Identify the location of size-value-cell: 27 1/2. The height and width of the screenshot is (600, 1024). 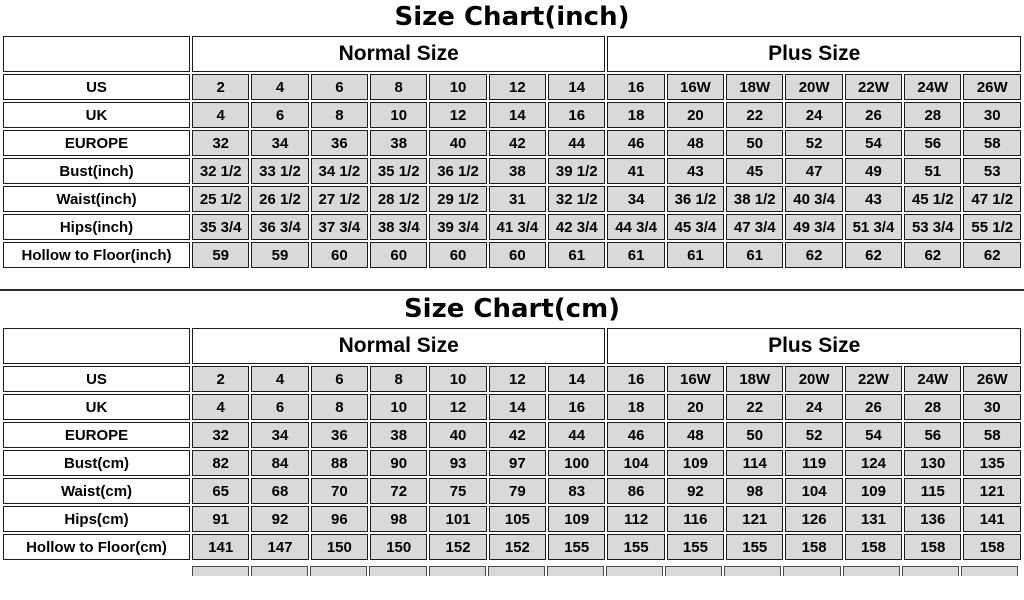
(339, 199).